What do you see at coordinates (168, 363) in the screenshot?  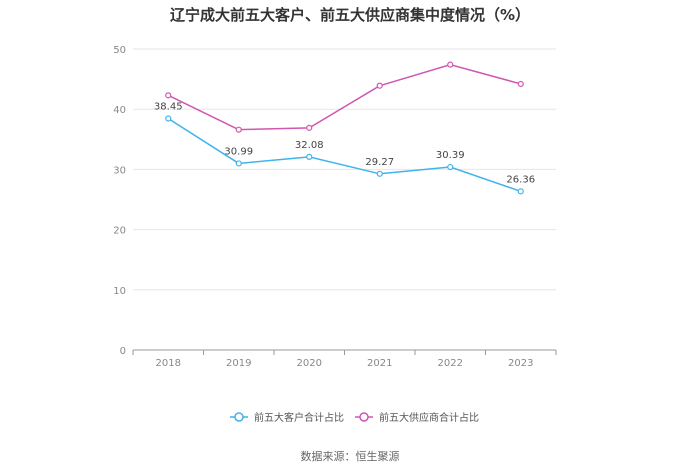 I see `x-tick-label: 2018` at bounding box center [168, 363].